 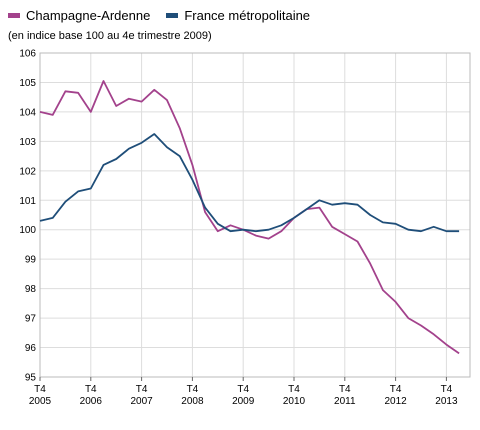 What do you see at coordinates (31, 319) in the screenshot?
I see `y-tick-label: 97` at bounding box center [31, 319].